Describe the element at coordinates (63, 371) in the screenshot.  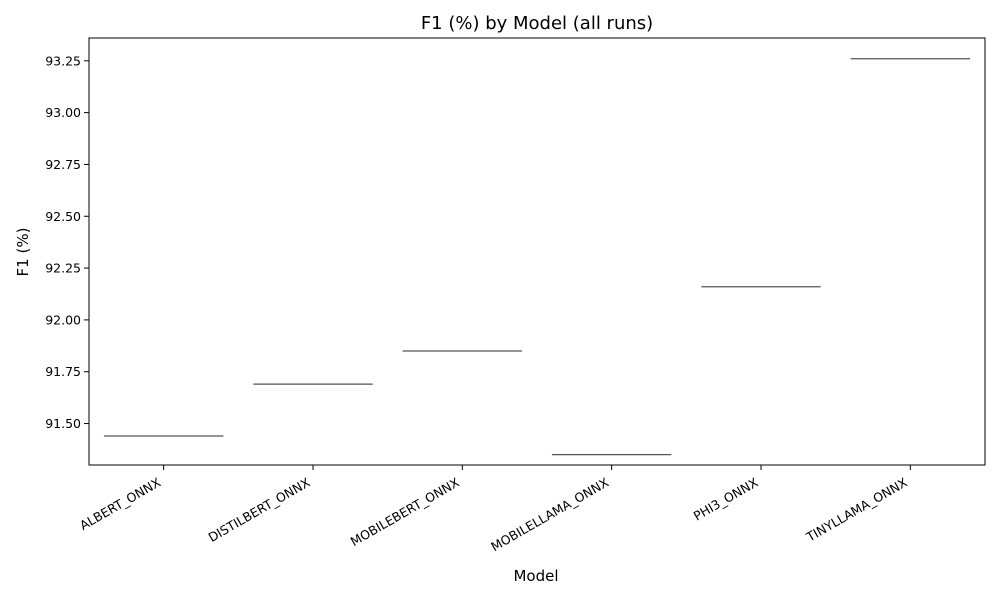
I see `y-tick-label: 91.75` at that location.